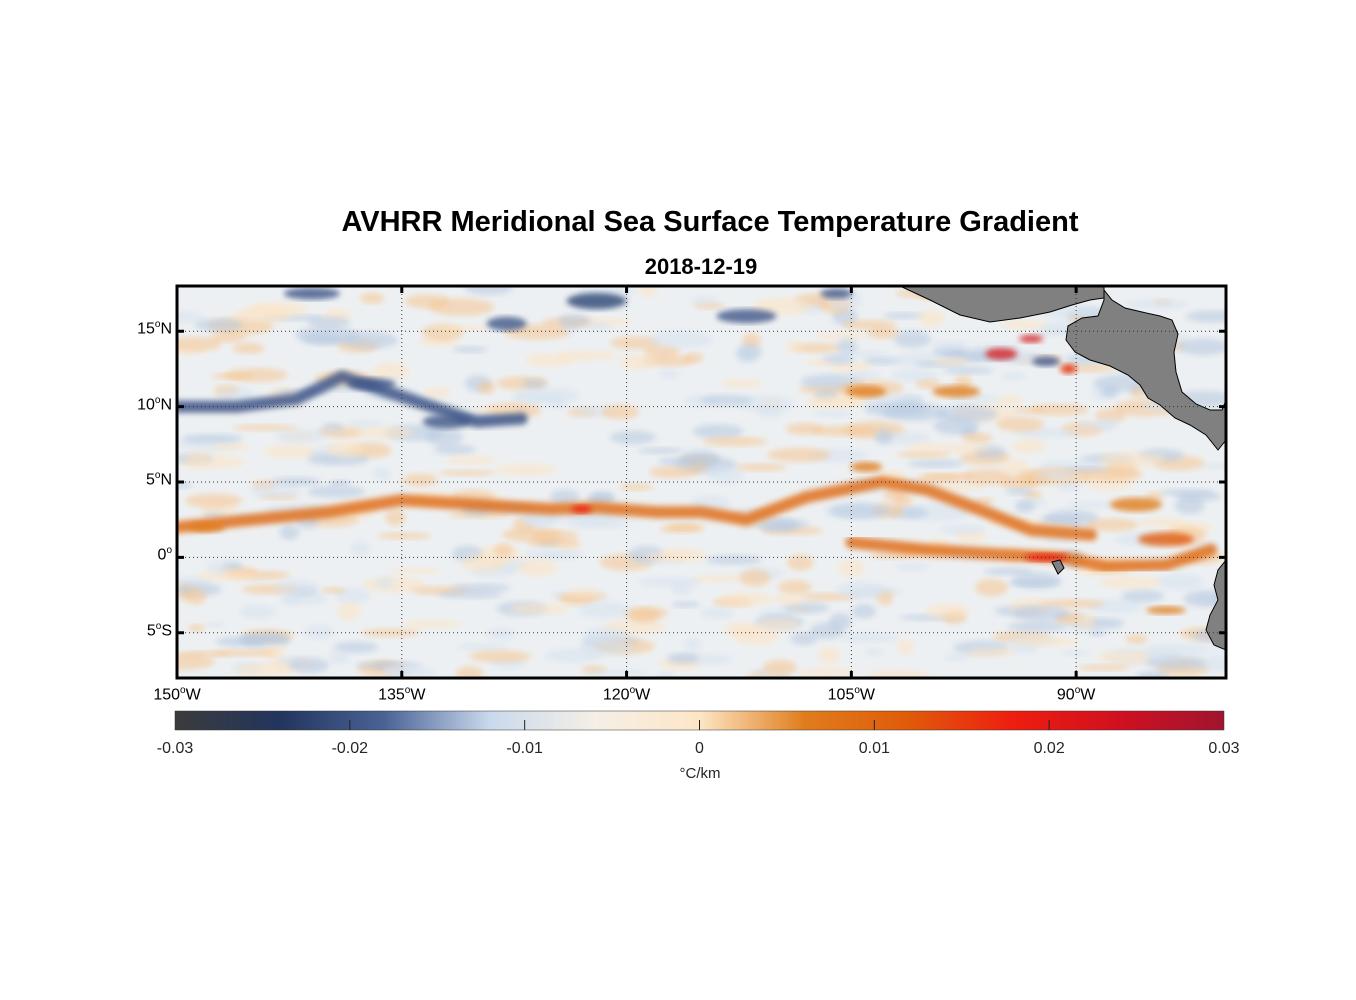 The width and height of the screenshot is (1356, 1000). What do you see at coordinates (1224, 748) in the screenshot?
I see `colorbar-tick-label: 0.03` at bounding box center [1224, 748].